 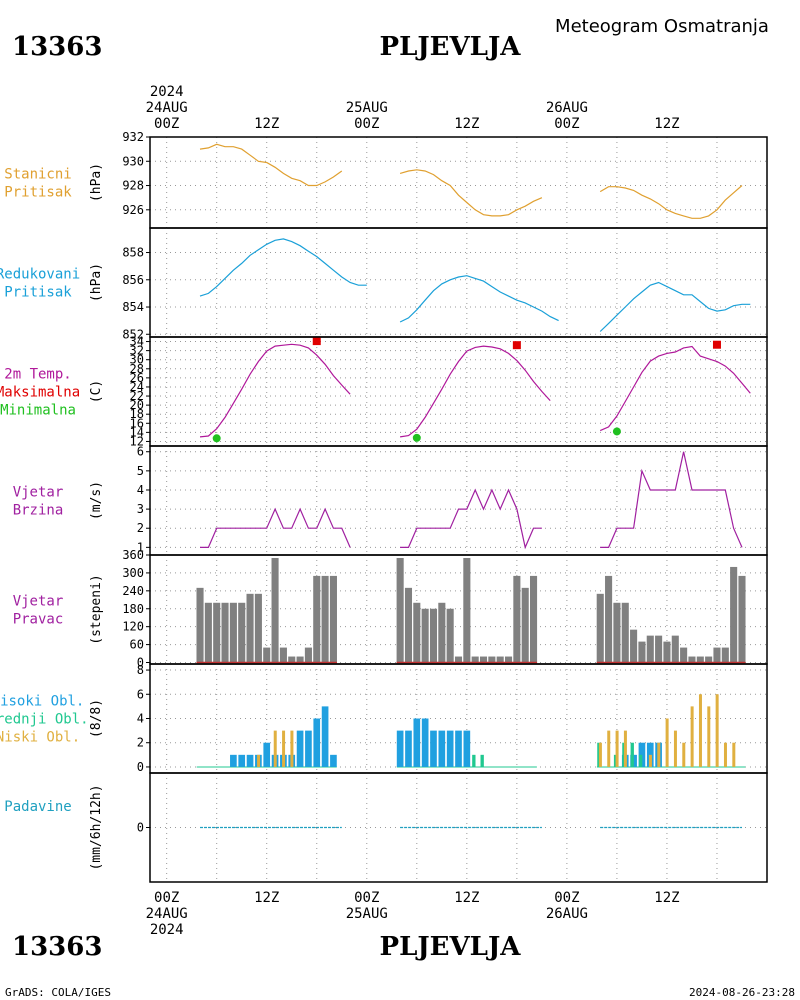 I want to click on station_pressure-line, so click(x=471, y=193).